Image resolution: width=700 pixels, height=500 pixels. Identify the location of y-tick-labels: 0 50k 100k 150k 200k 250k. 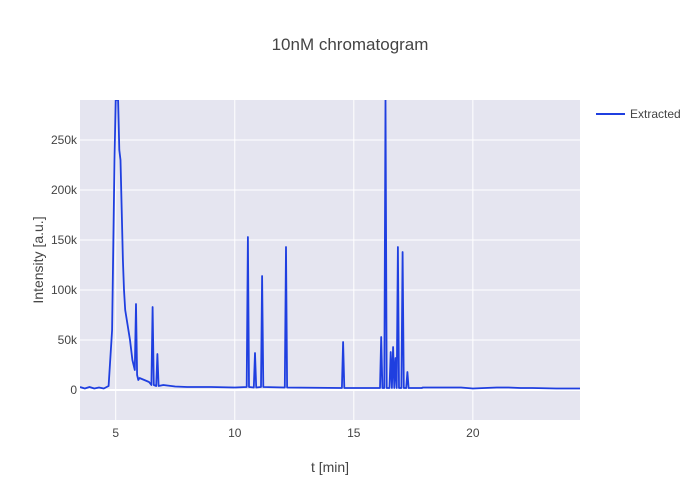
(64, 265).